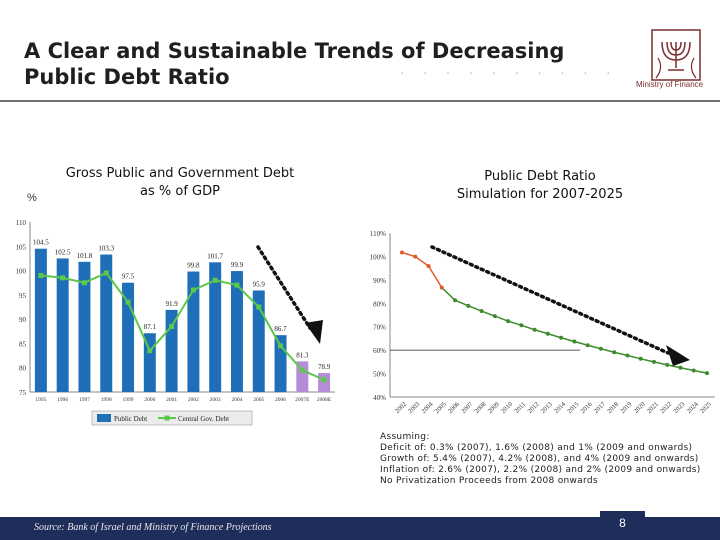 The width and height of the screenshot is (720, 540). Describe the element at coordinates (23, 344) in the screenshot. I see `y-tick-label: 85` at that location.